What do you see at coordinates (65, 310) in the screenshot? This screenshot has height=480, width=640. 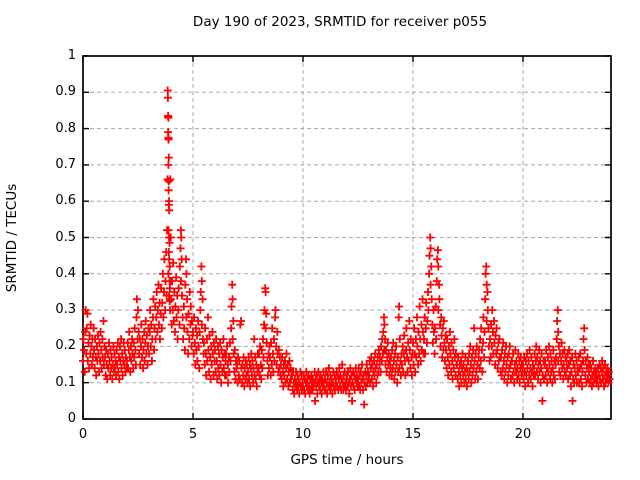 I see `y-tick-label: 0.3` at bounding box center [65, 310].